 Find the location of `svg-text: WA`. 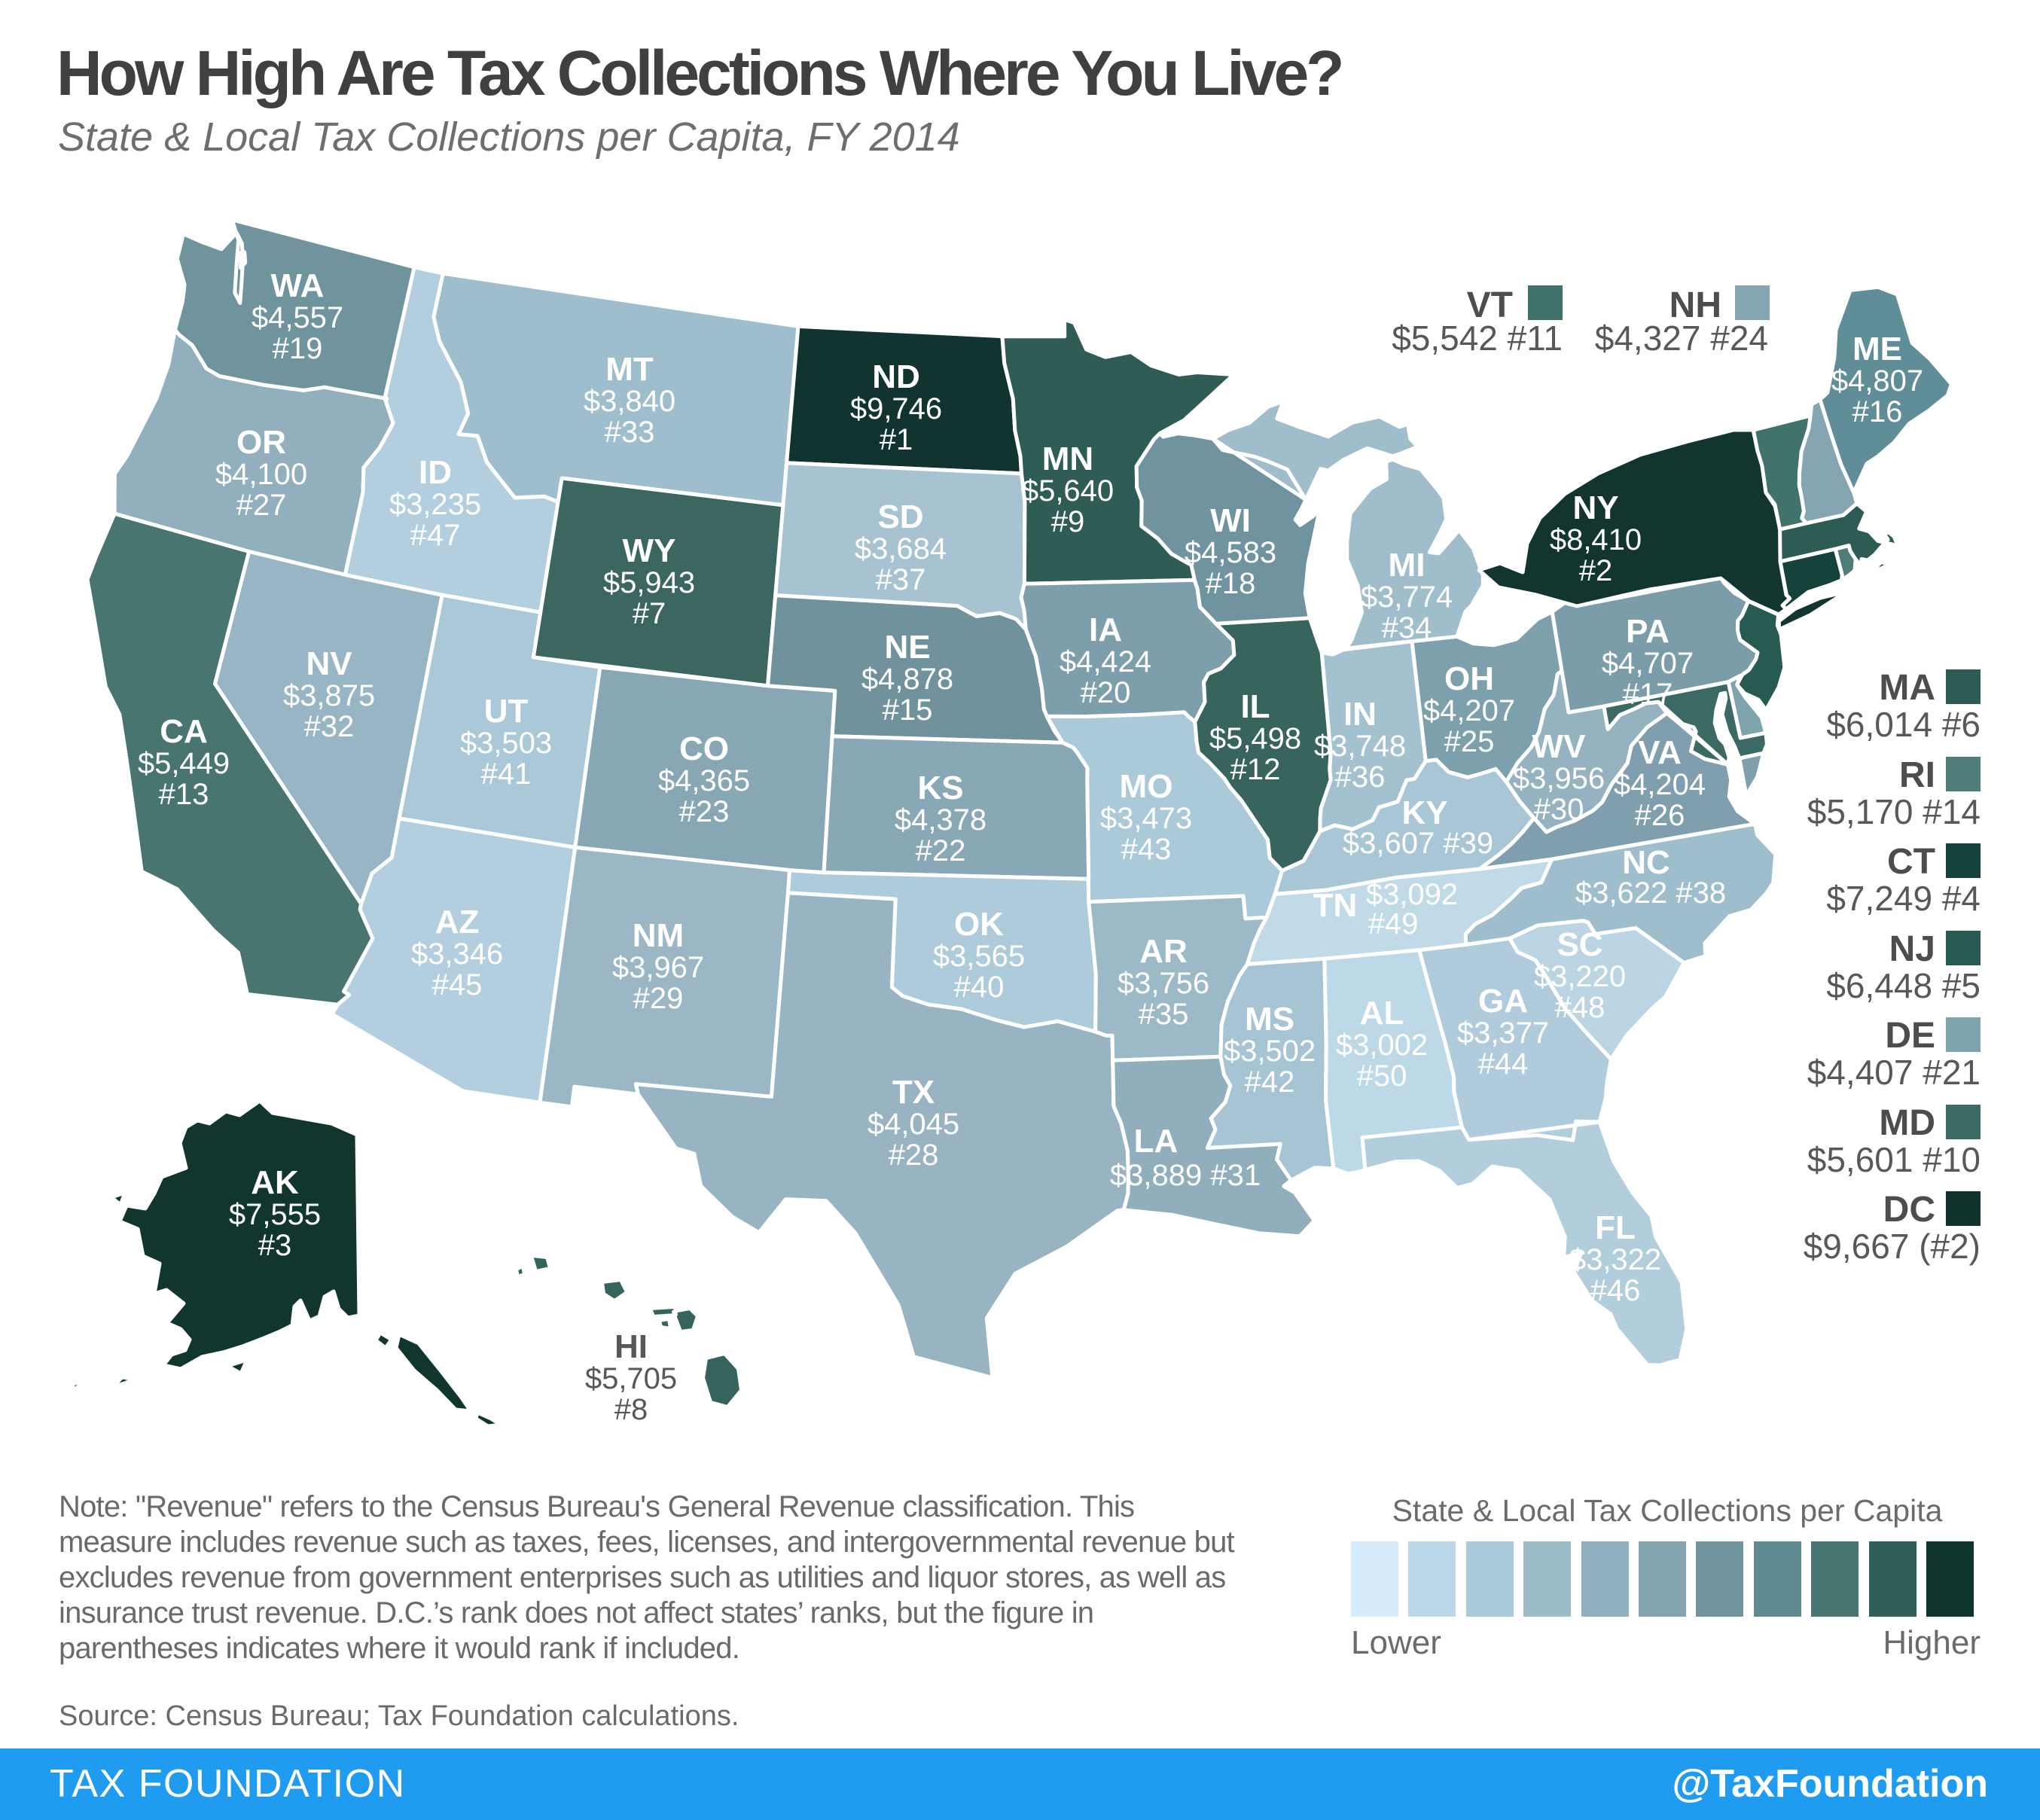

svg-text: WA is located at coordinates (298, 285).